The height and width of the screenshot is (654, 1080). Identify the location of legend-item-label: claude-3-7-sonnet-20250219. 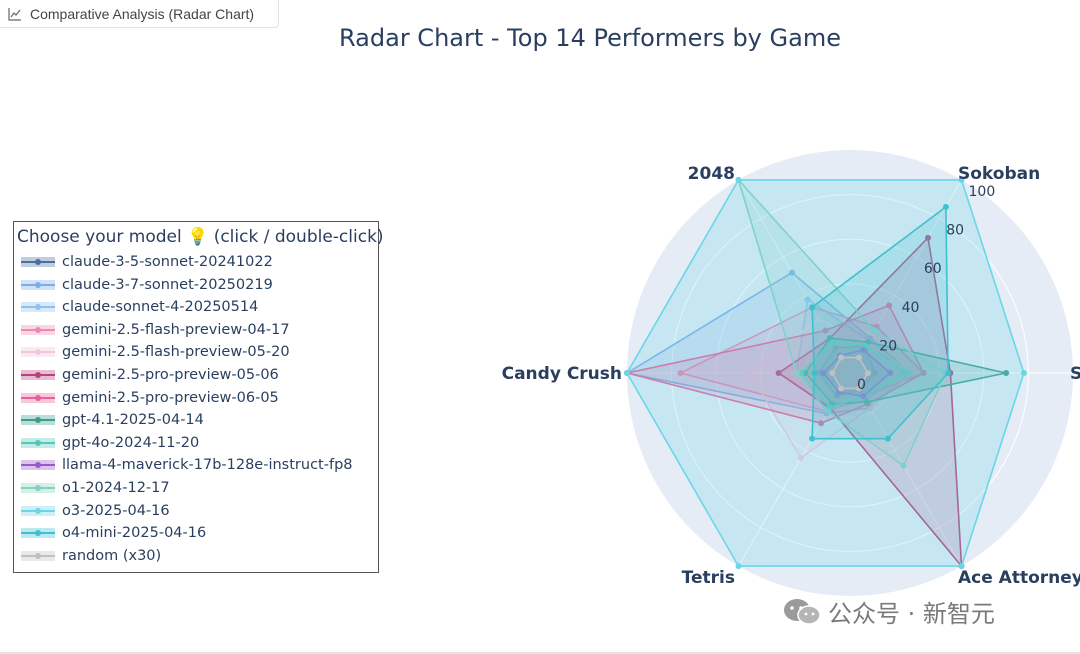
(167, 284).